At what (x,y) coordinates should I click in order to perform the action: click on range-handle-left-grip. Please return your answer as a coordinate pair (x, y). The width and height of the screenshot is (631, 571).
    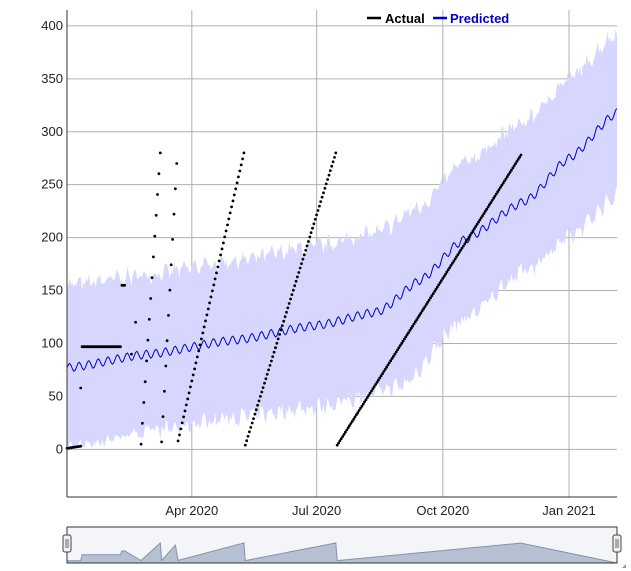
    Looking at the image, I should click on (67, 543).